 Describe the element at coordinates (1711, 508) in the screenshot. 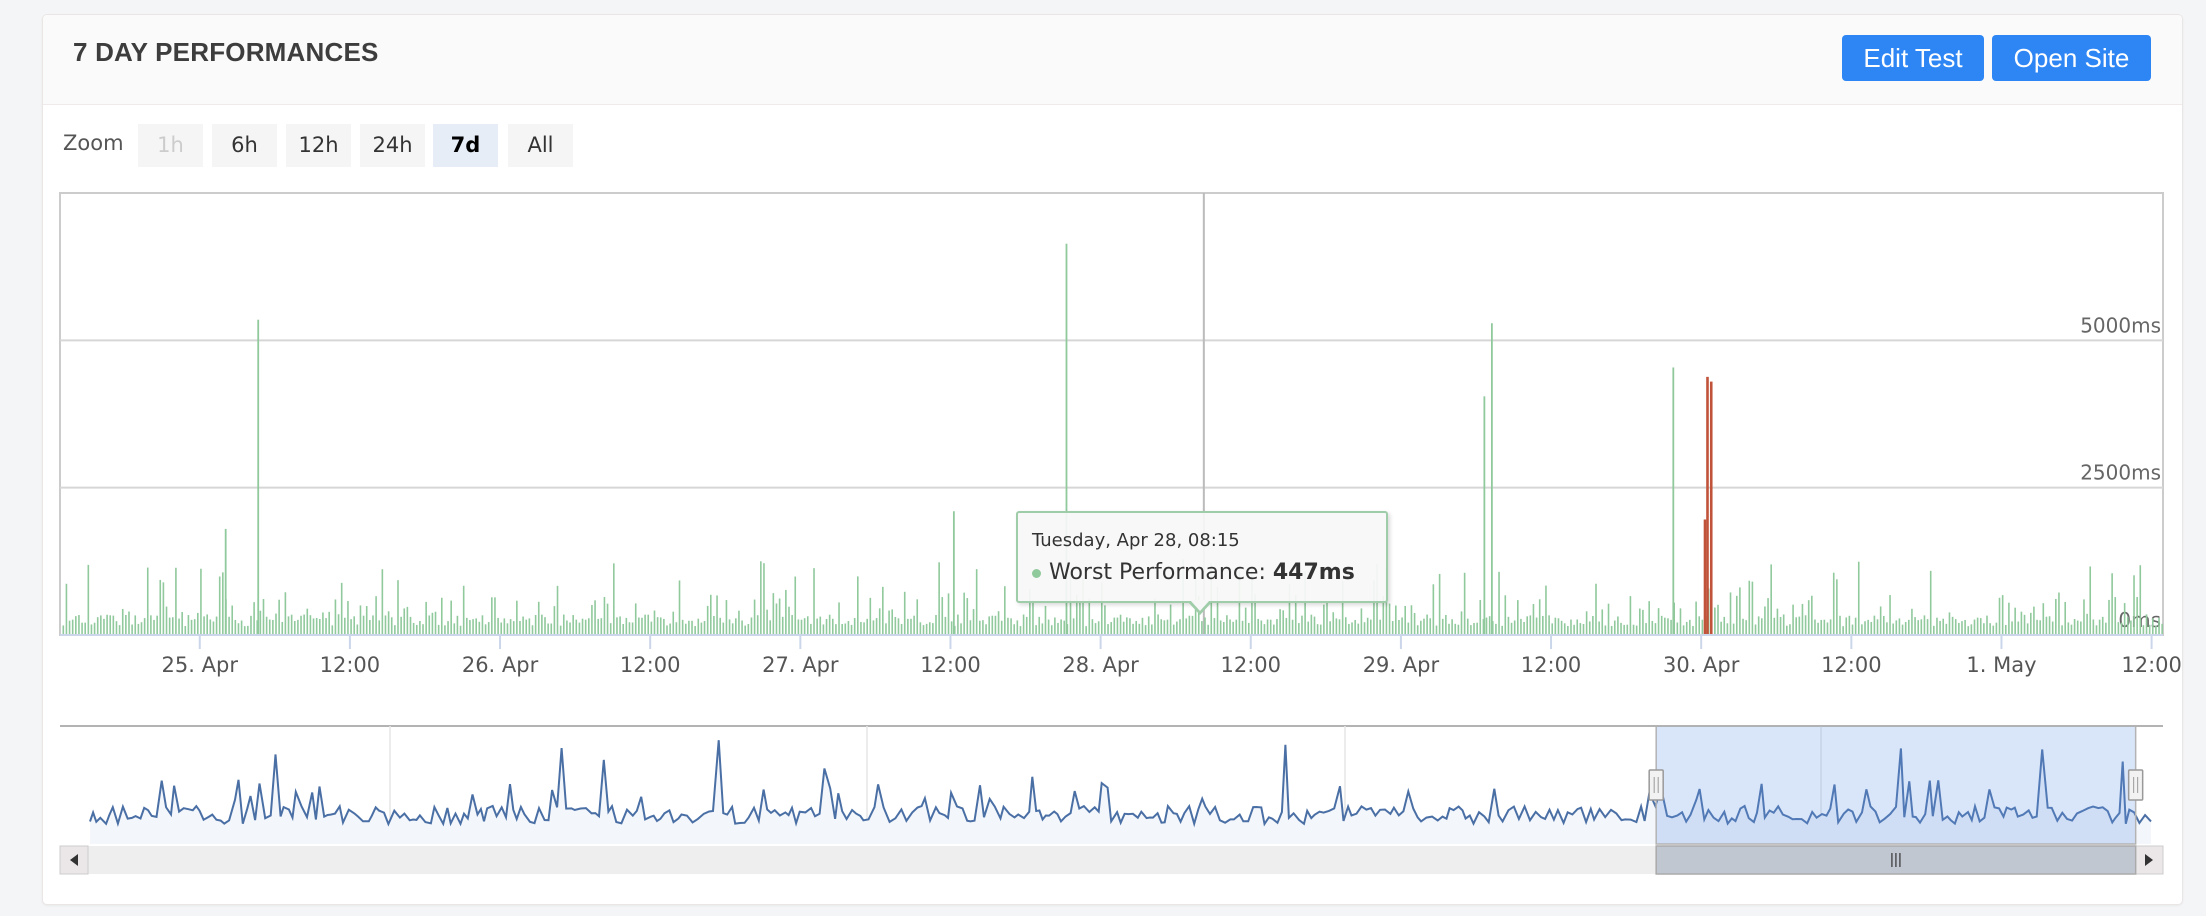

I see `error-bar` at that location.